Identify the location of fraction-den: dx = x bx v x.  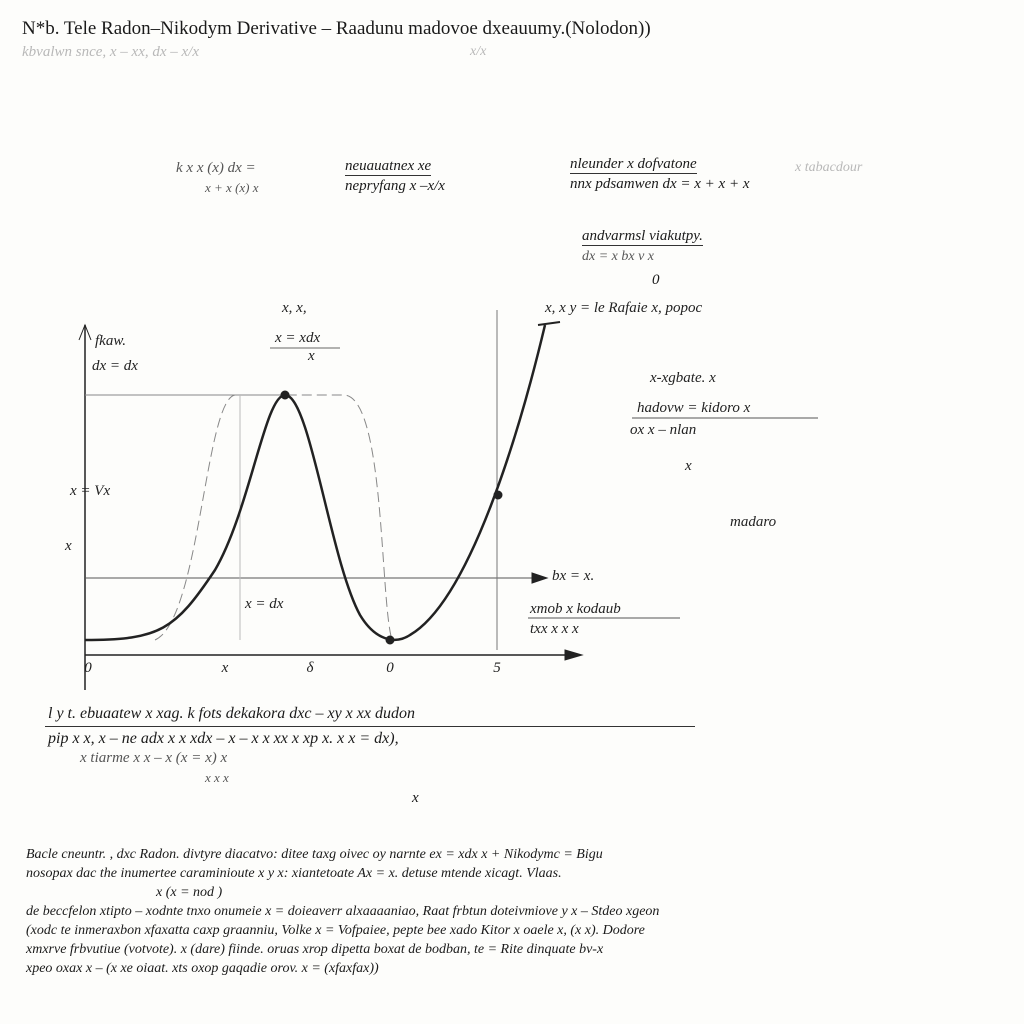
(618, 256).